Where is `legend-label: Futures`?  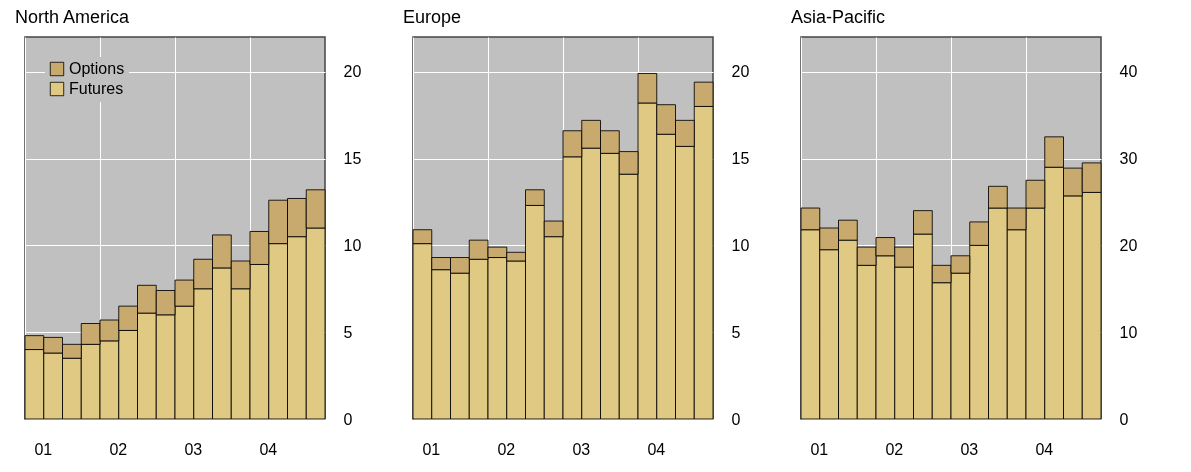 legend-label: Futures is located at coordinates (96, 88).